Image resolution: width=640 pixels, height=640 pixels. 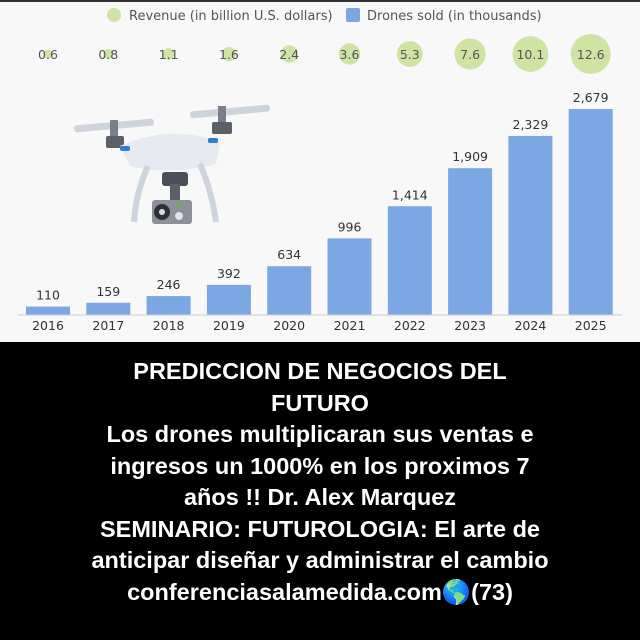 I want to click on revenue-bubble-2020, so click(x=289, y=54).